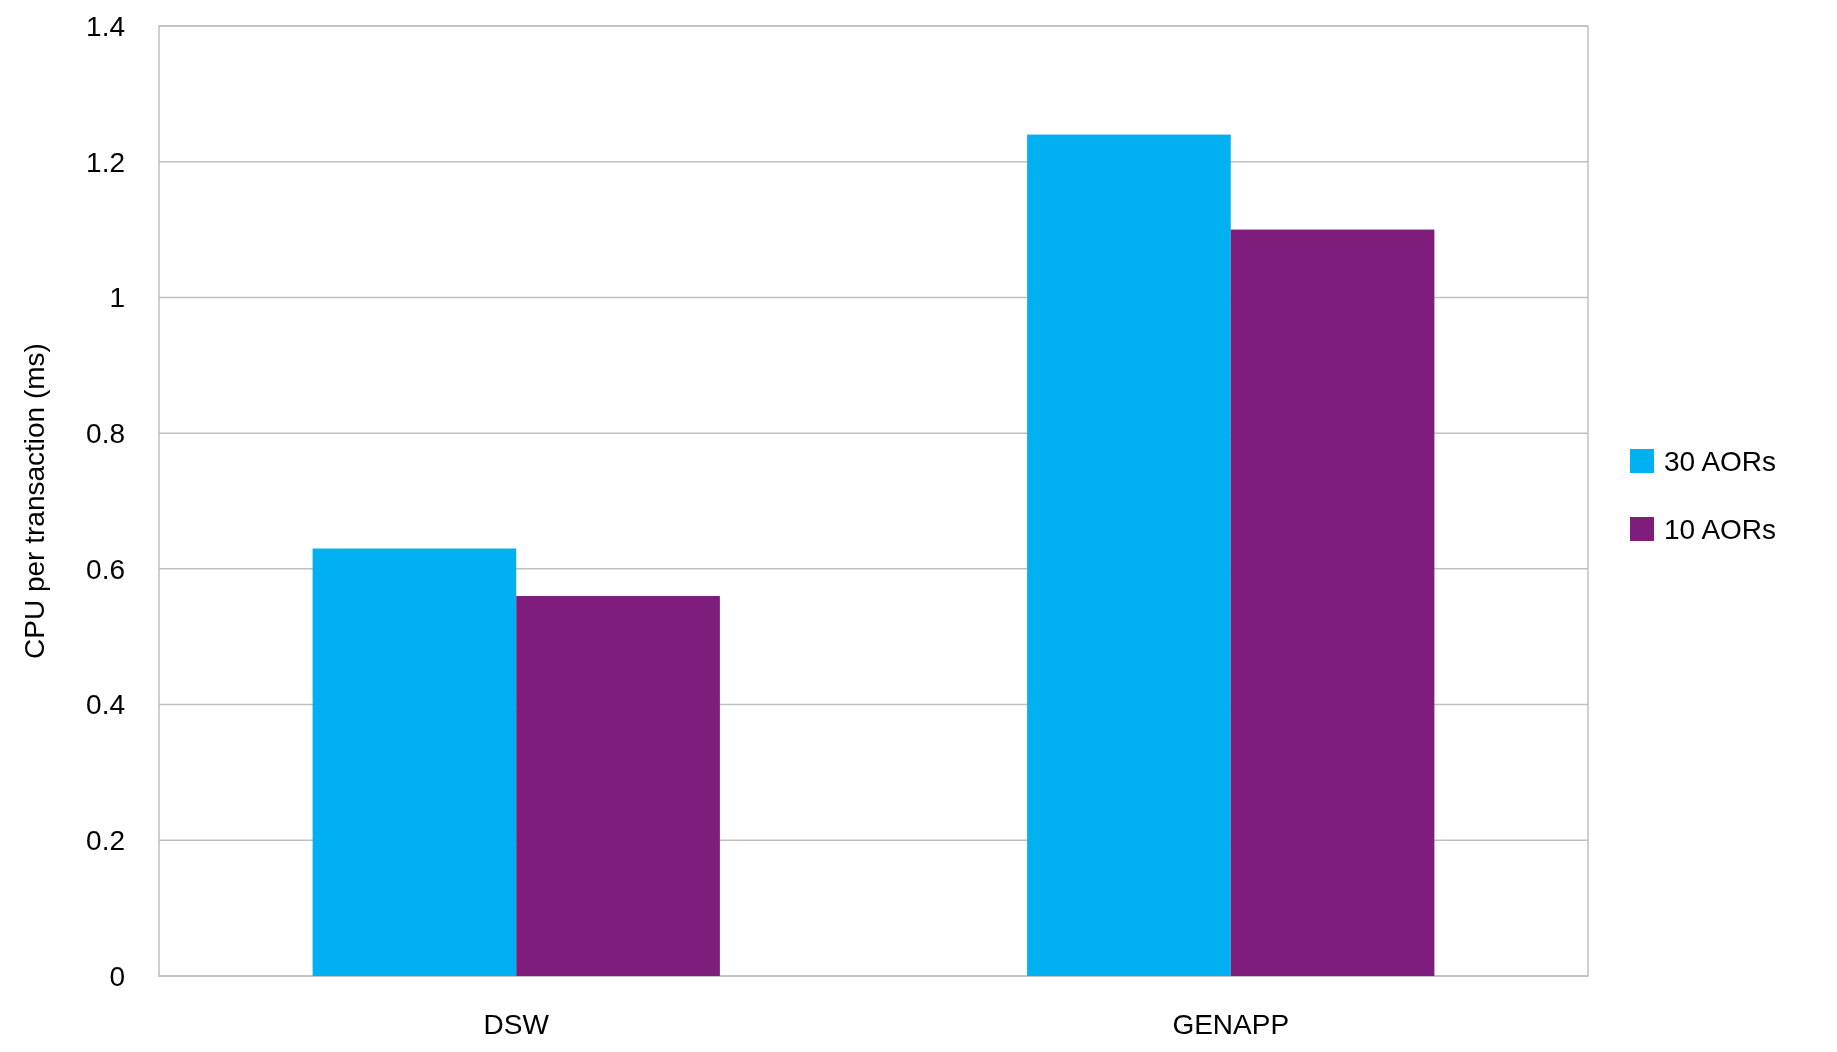  Describe the element at coordinates (1720, 529) in the screenshot. I see `legend-label: 10 AORs` at that location.